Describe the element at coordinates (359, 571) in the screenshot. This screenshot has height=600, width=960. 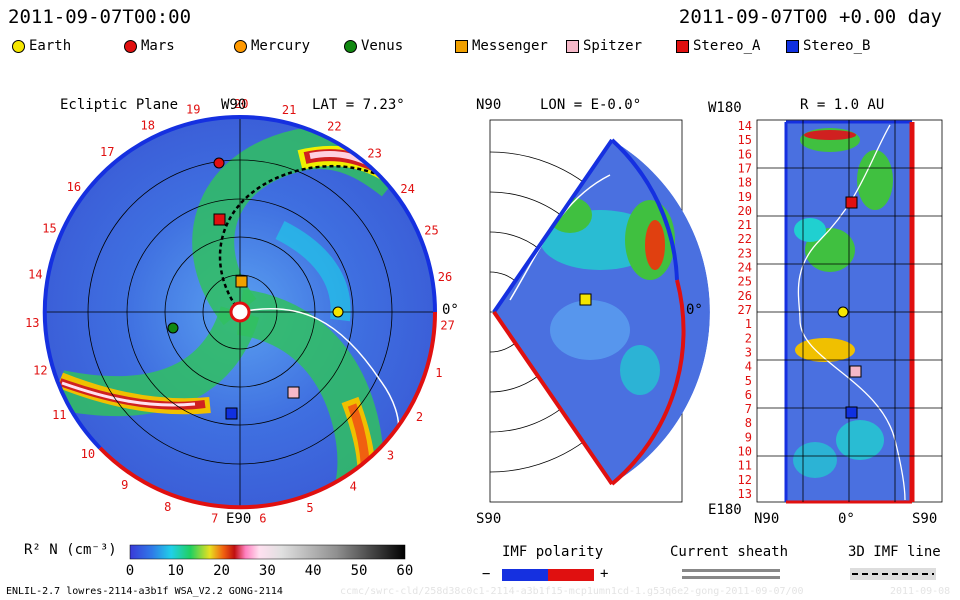
I see `colorbar-tick: 50` at that location.